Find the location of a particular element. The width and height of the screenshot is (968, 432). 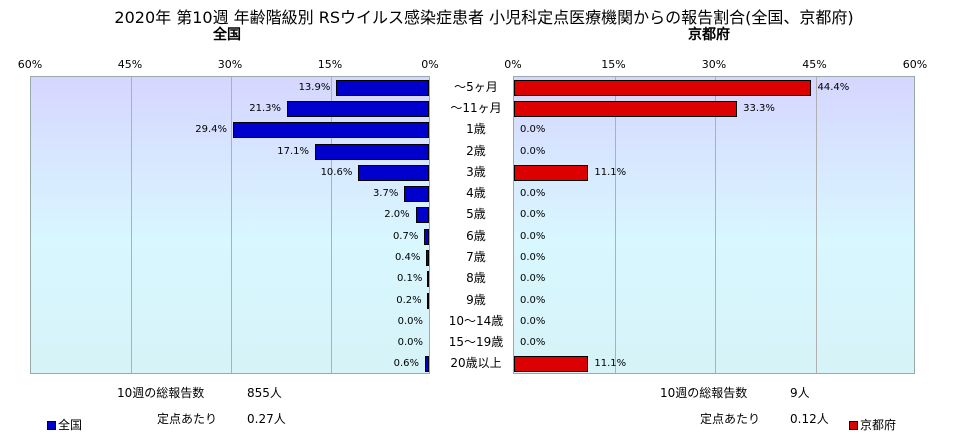

kyoto-x-tick-label: 60% is located at coordinates (915, 64).